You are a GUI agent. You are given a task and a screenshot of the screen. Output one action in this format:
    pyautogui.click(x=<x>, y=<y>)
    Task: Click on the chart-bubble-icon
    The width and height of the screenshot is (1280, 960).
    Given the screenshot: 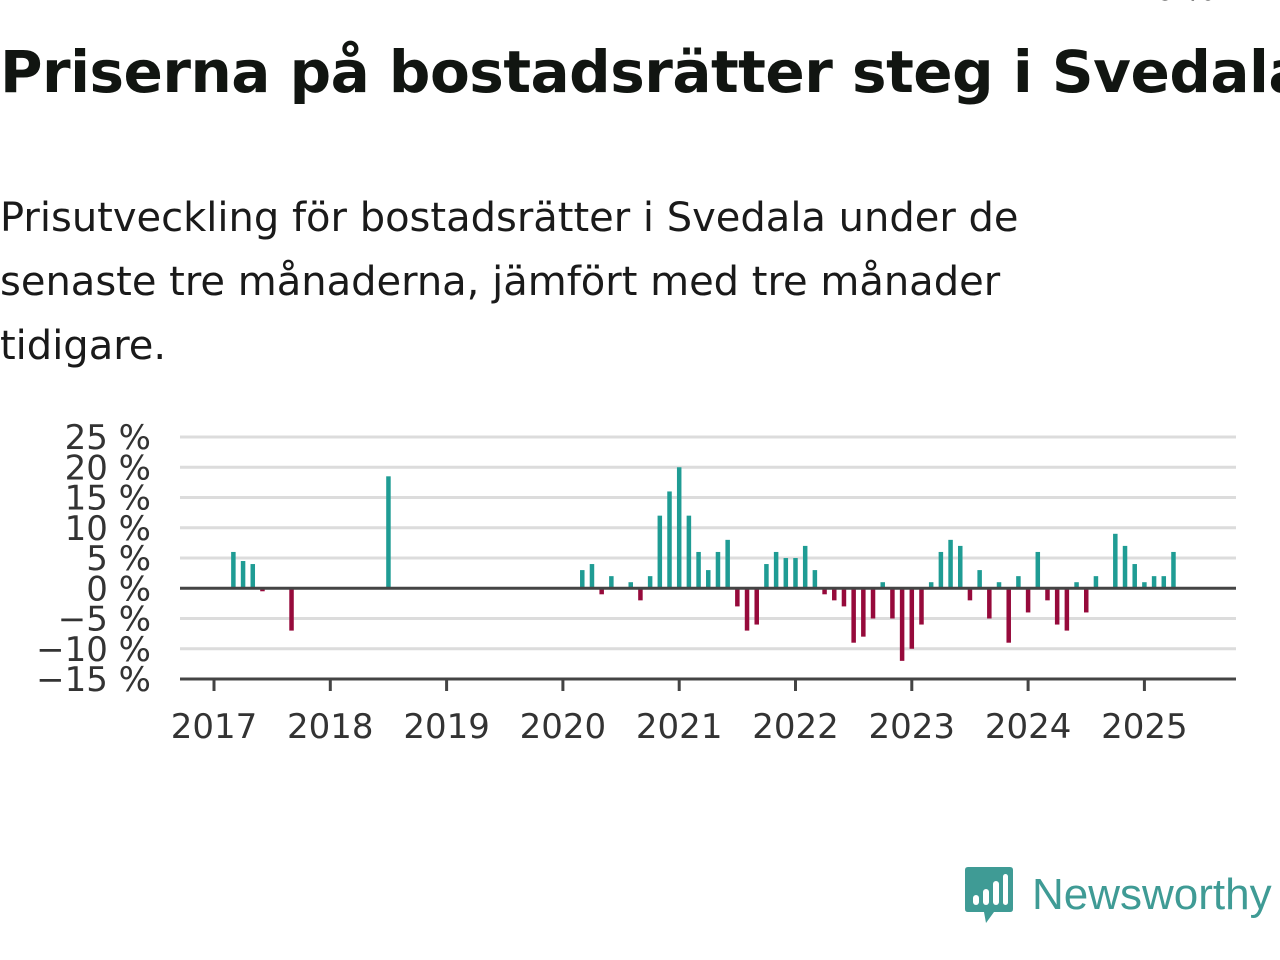 What is the action you would take?
    pyautogui.click(x=989, y=895)
    